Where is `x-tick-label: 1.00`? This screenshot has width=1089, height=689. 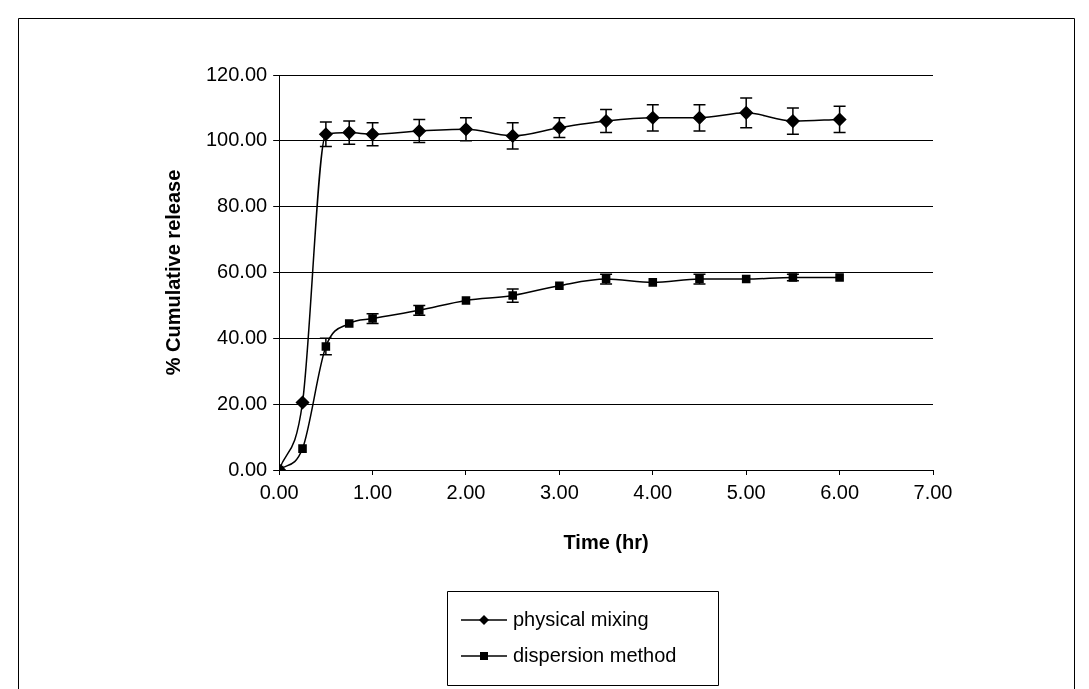 x-tick-label: 1.00 is located at coordinates (373, 491).